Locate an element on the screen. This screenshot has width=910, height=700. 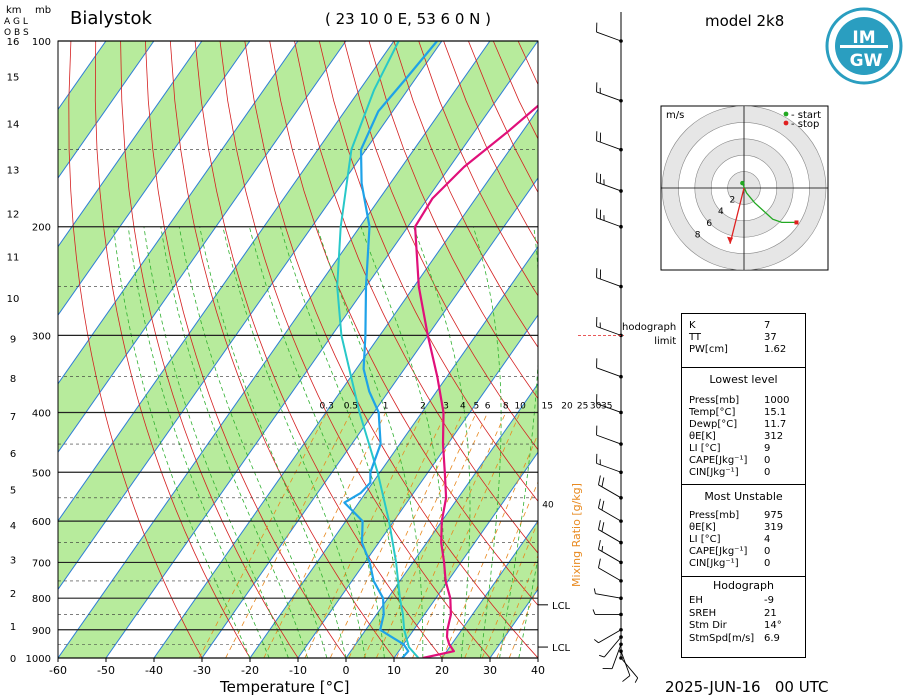
pressure-tick-label: 1000 is located at coordinates (38, 659).